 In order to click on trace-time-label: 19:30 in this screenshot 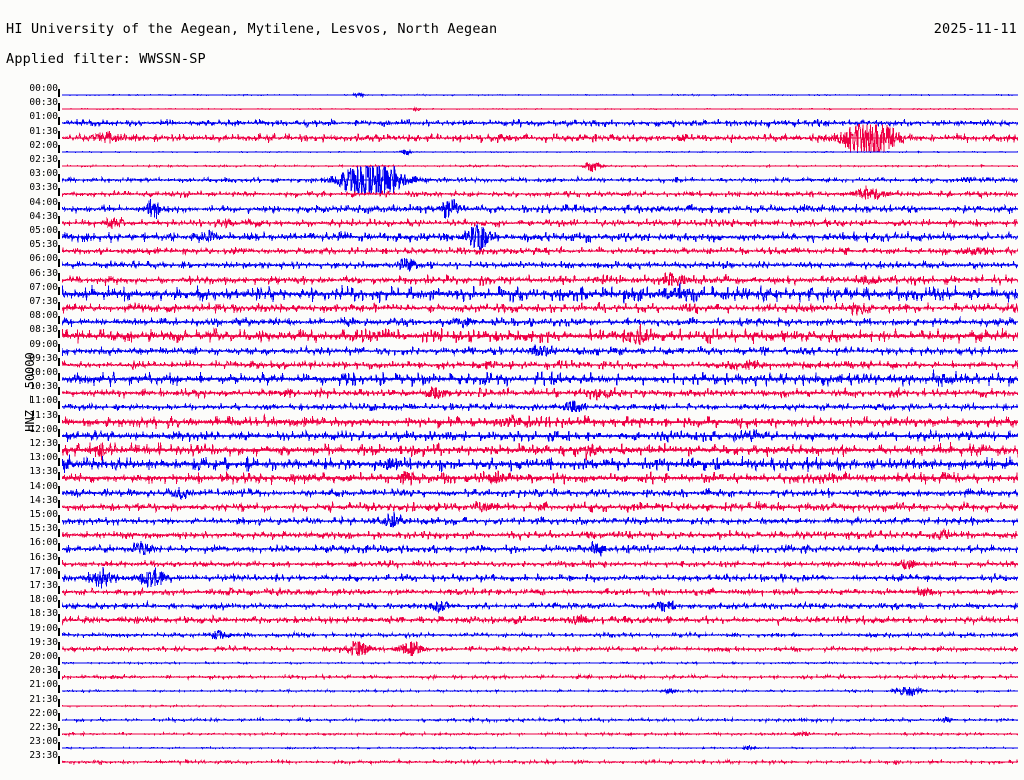, I will do `click(43, 642)`.